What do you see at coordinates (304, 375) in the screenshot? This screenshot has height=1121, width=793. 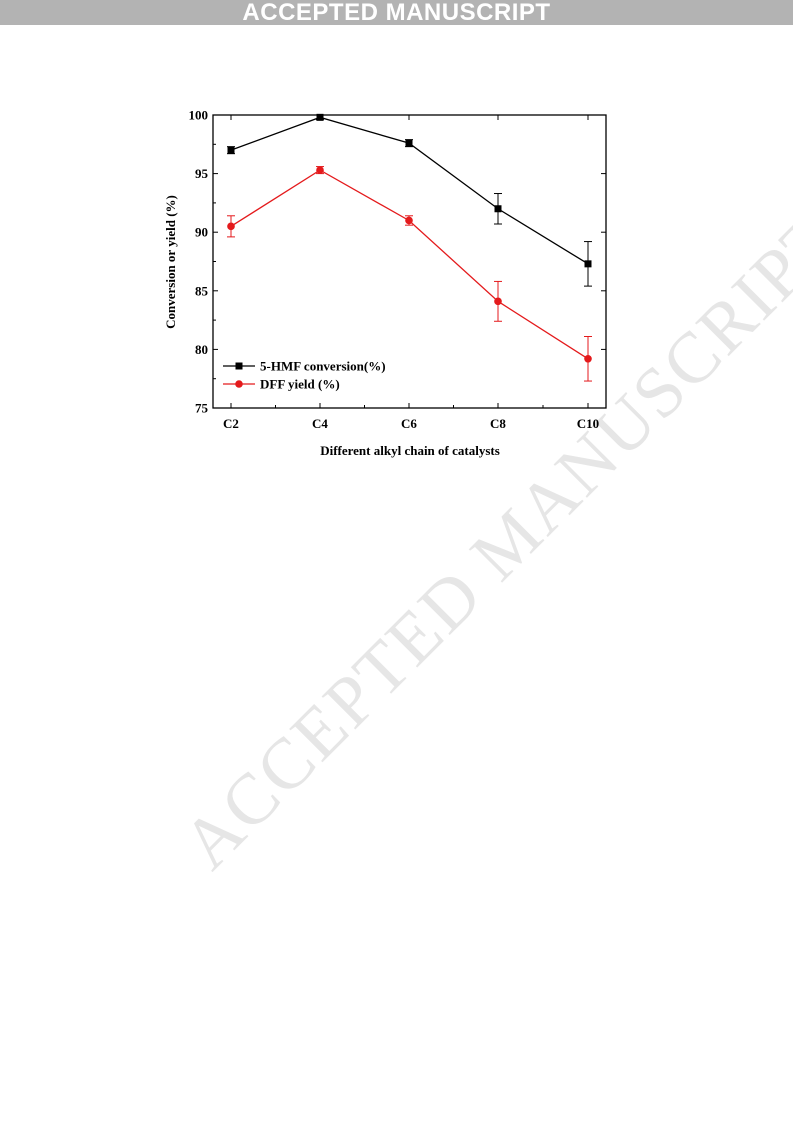 I see `legend: 5-HMF conversion(%) DFF yield (%)` at bounding box center [304, 375].